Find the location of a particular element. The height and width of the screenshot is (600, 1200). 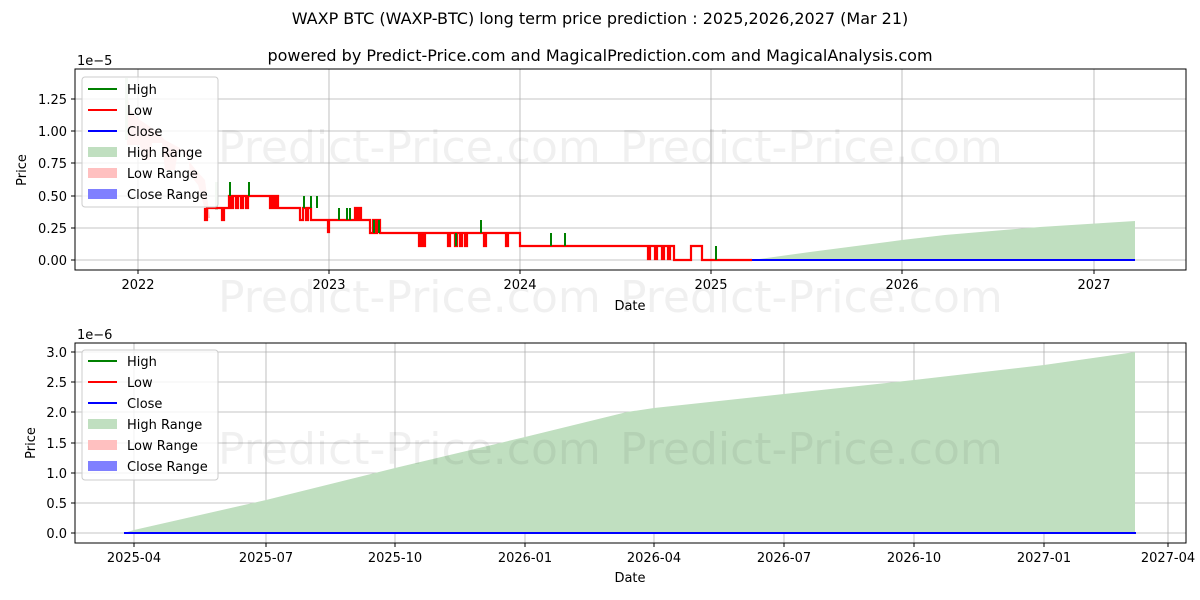

y-tick-label: 0.25 is located at coordinates (52, 229).